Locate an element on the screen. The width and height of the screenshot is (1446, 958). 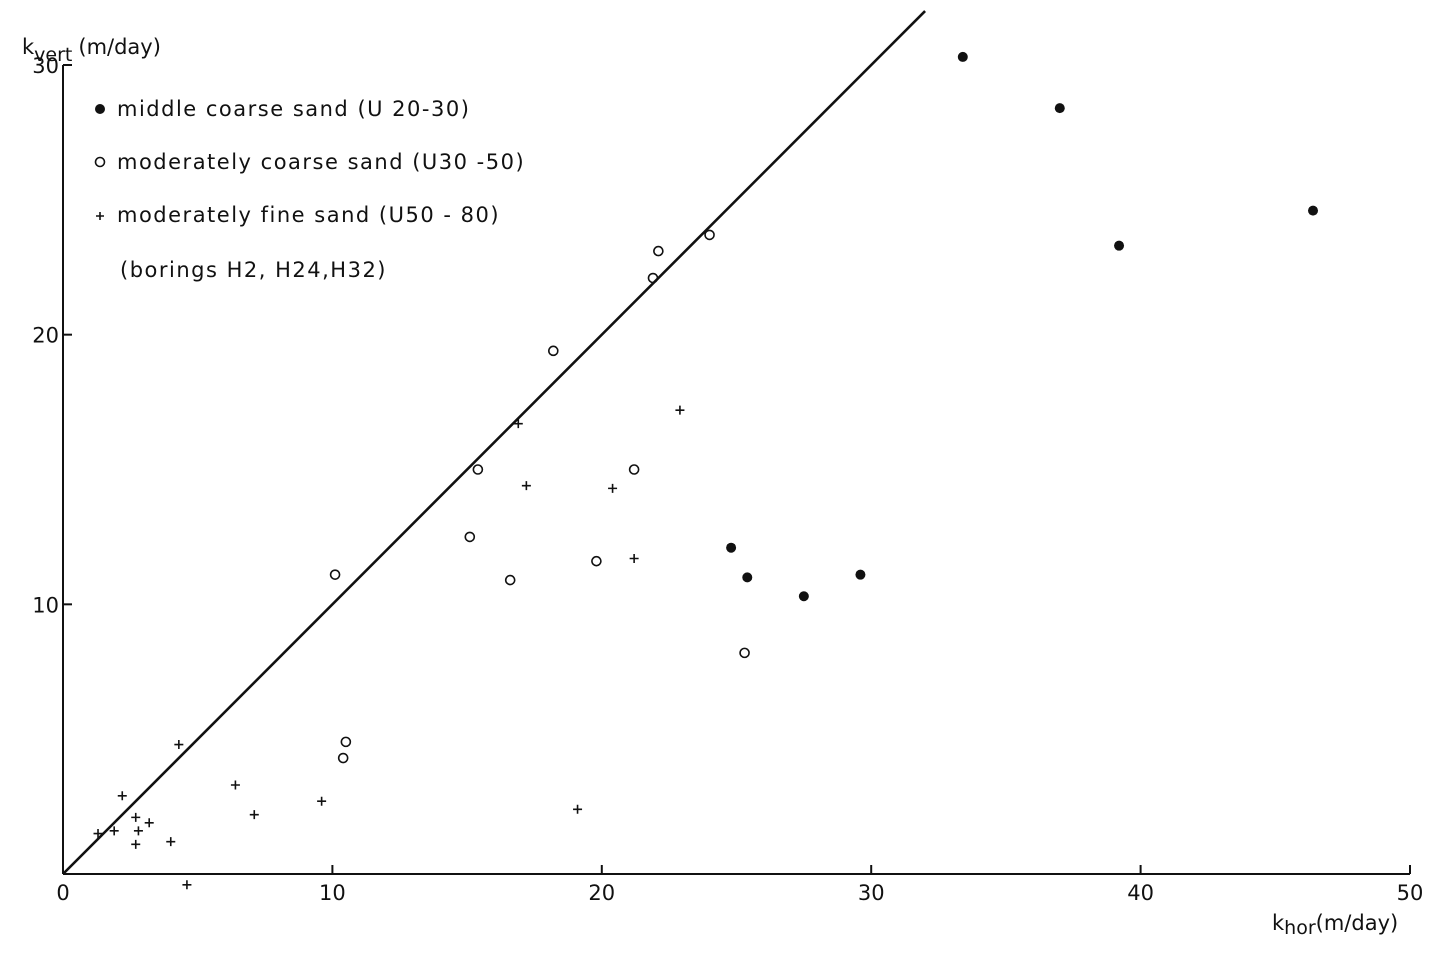
legend-item-middle-coarse-sand: middle coarse sand (U 20-30) is located at coordinates (282, 109).